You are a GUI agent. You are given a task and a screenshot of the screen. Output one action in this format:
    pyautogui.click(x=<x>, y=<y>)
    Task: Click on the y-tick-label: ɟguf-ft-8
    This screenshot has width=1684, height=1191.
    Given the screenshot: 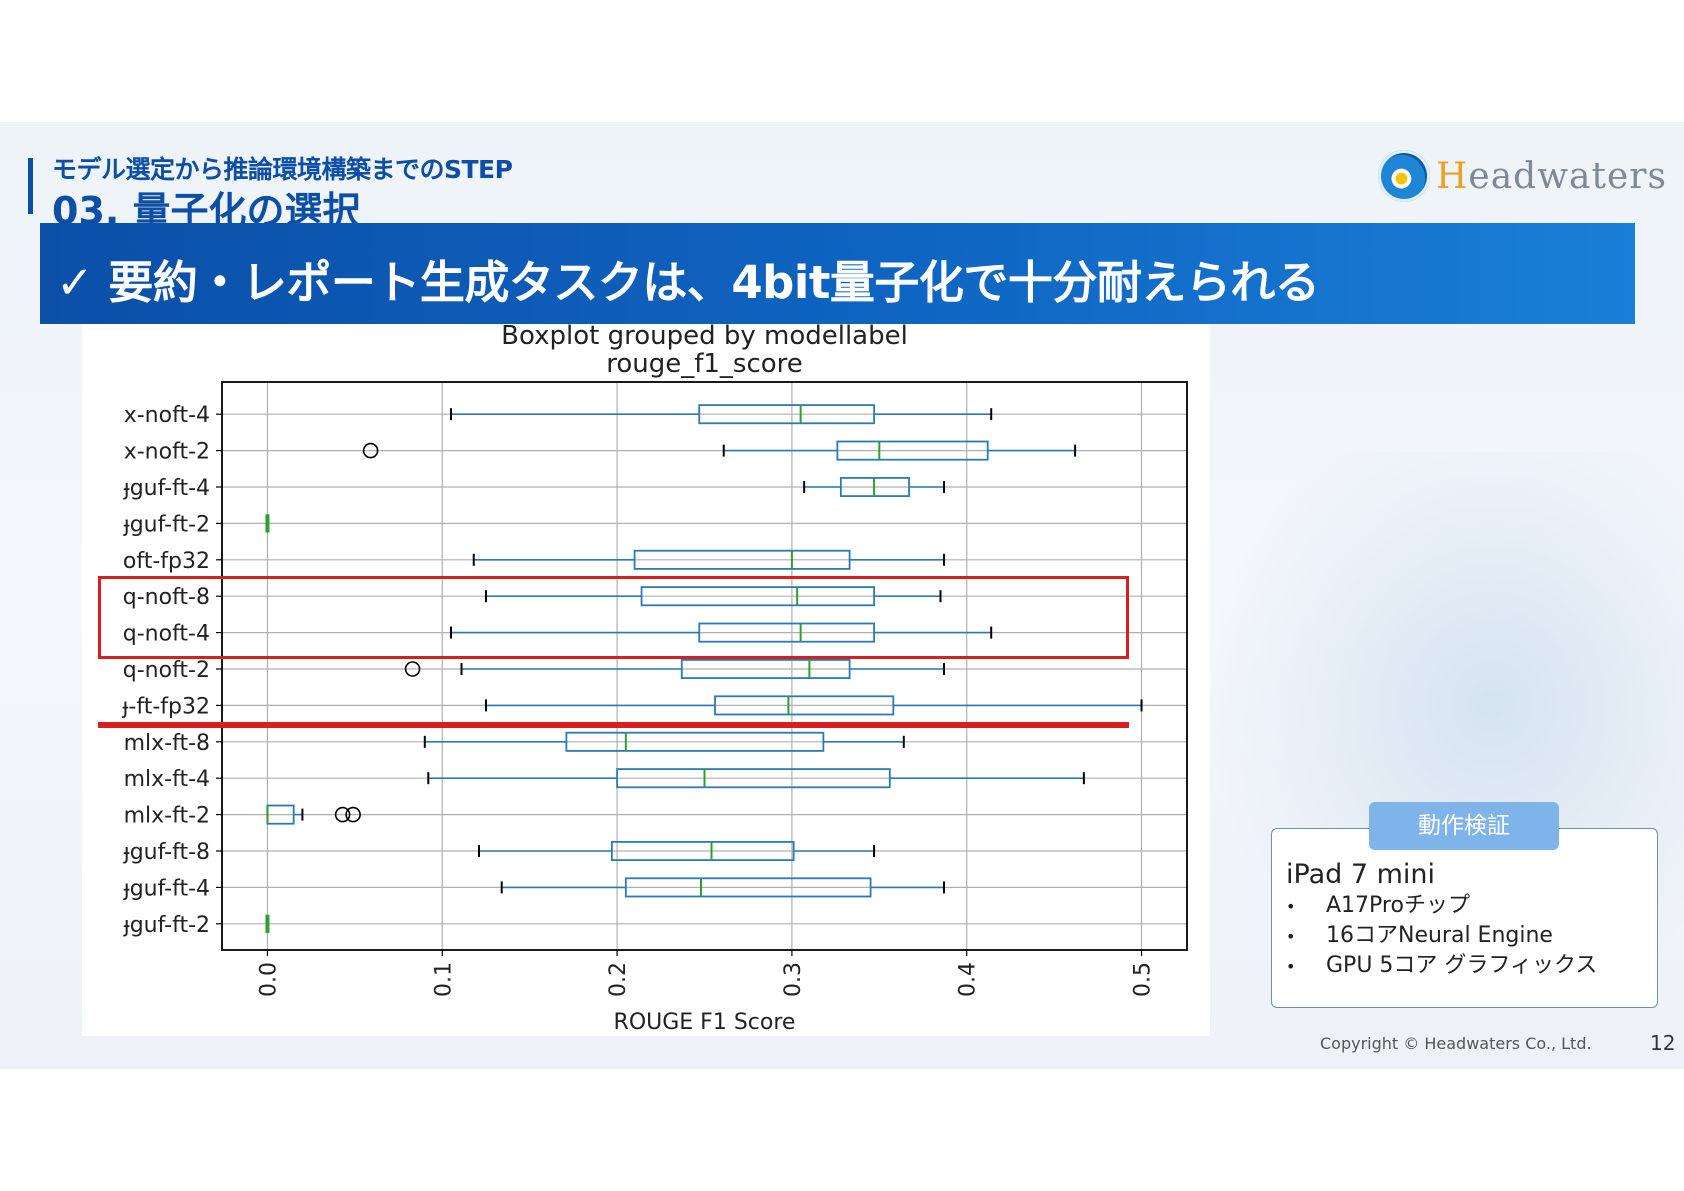 What is the action you would take?
    pyautogui.click(x=166, y=852)
    